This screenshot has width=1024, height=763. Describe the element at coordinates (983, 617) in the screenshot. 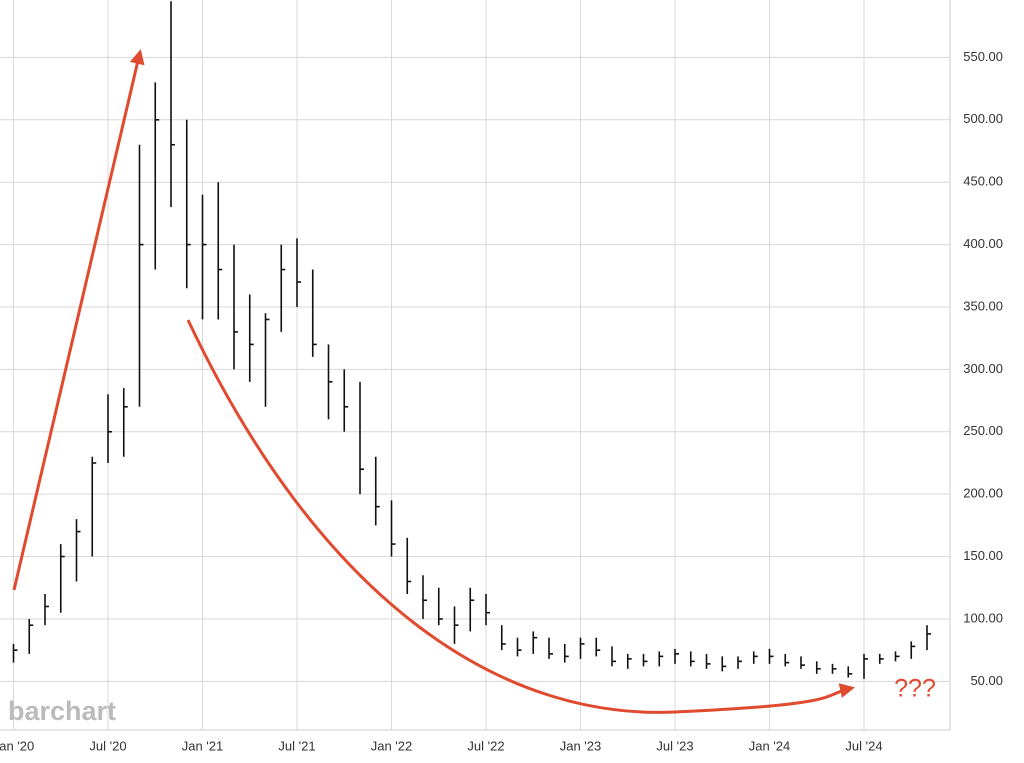

I see `y-tick-label: 100.00` at that location.